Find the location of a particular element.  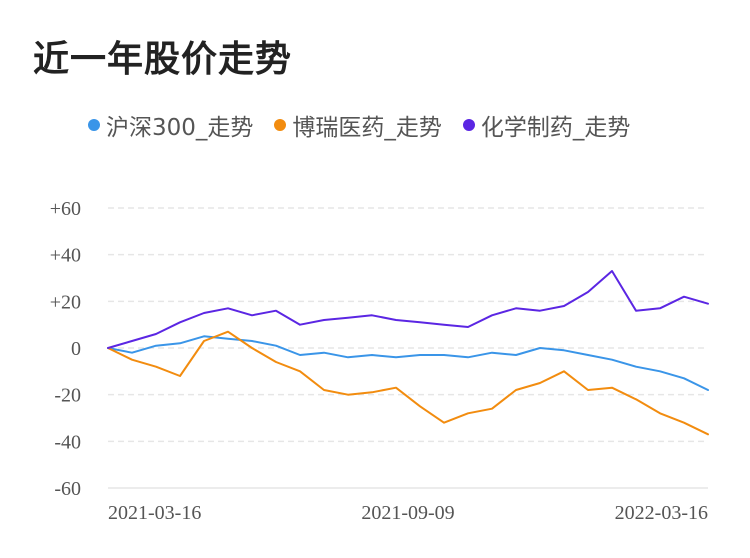

legend-item-hs300: 沪深300_走势 is located at coordinates (170, 125).